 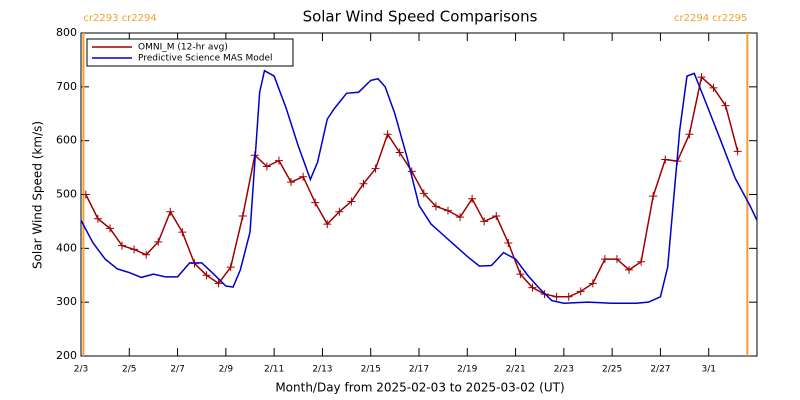 What do you see at coordinates (322, 370) in the screenshot?
I see `x-tick-label: 2/13` at bounding box center [322, 370].